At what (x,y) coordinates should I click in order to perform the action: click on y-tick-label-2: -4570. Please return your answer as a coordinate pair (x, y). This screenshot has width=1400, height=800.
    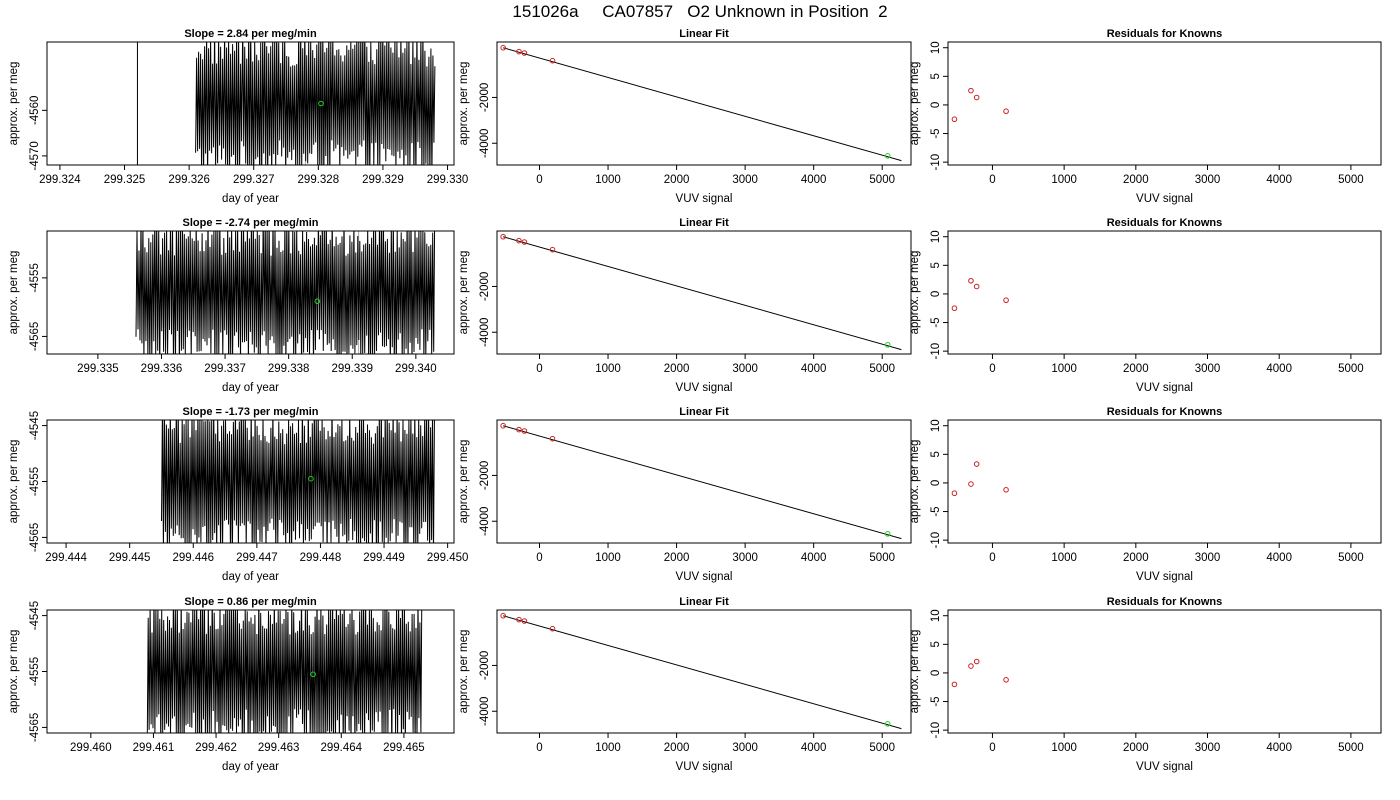
    Looking at the image, I should click on (35, 155).